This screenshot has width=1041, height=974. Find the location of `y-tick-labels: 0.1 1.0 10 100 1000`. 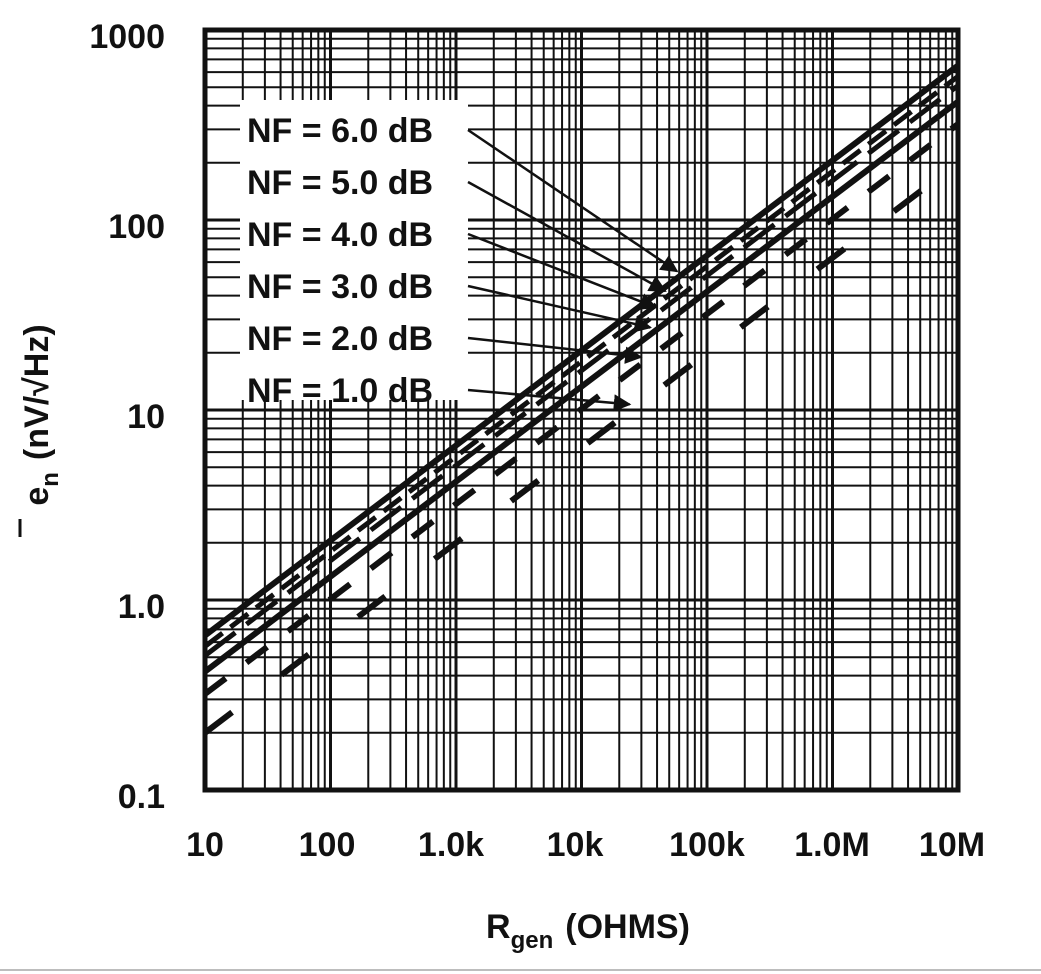

y-tick-labels: 0.1 1.0 10 100 1000 is located at coordinates (127, 417).